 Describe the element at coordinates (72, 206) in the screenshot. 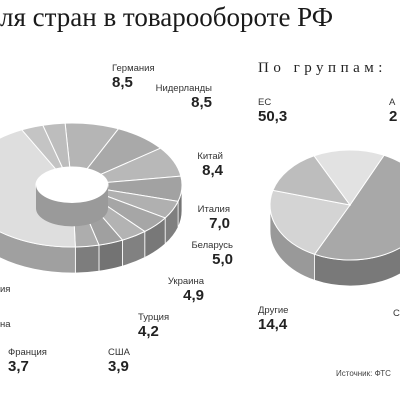

I see `donut-hole-wall` at that location.